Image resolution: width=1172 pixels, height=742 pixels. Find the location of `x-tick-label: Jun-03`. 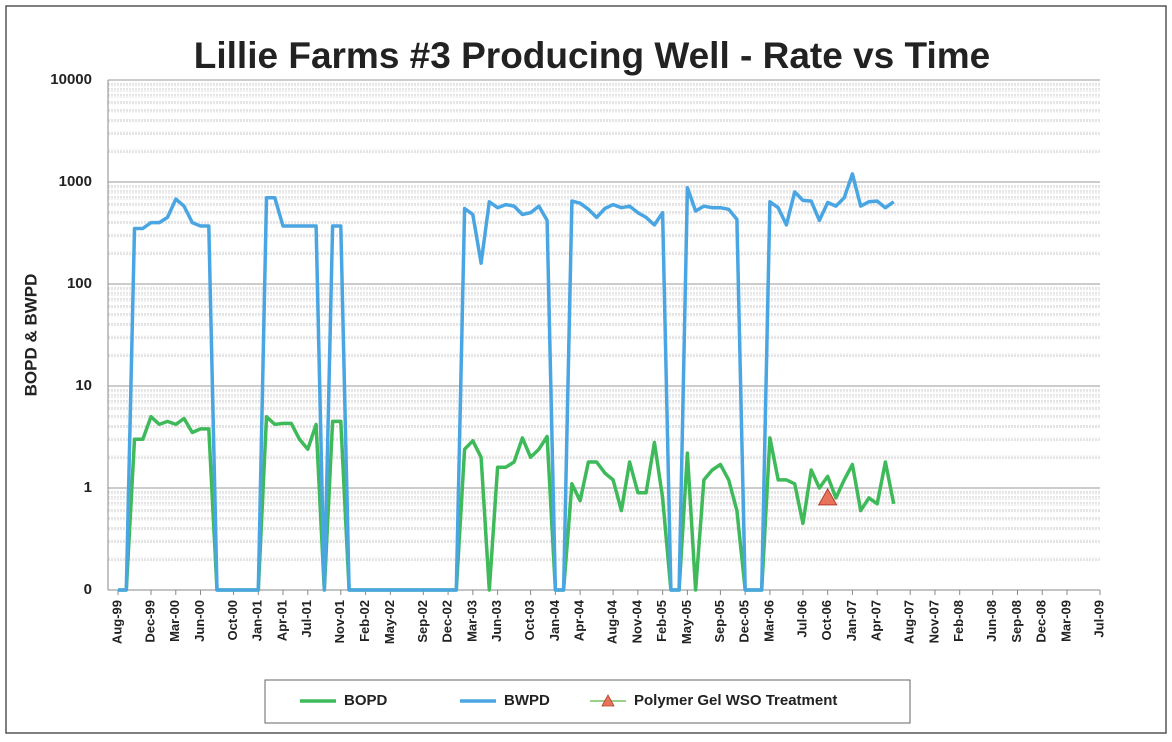

x-tick-label: Jun-03 is located at coordinates (496, 621).